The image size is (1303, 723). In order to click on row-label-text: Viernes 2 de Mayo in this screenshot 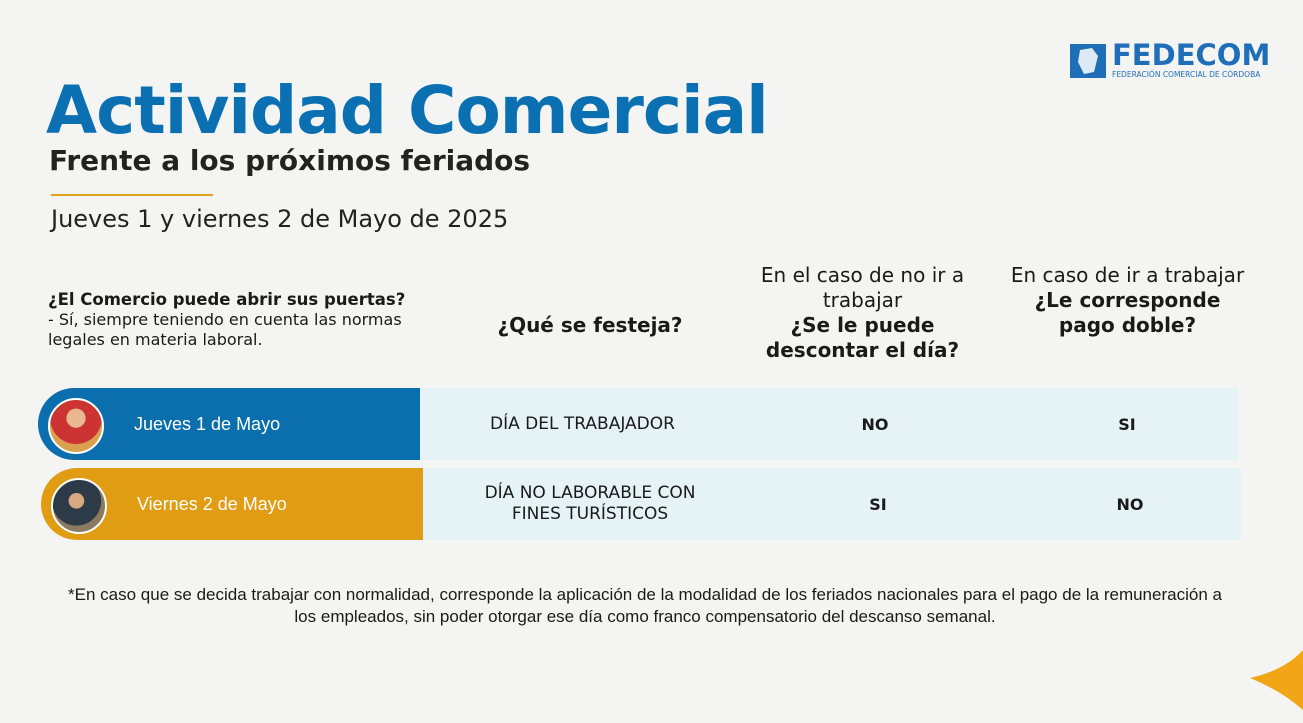, I will do `click(212, 504)`.